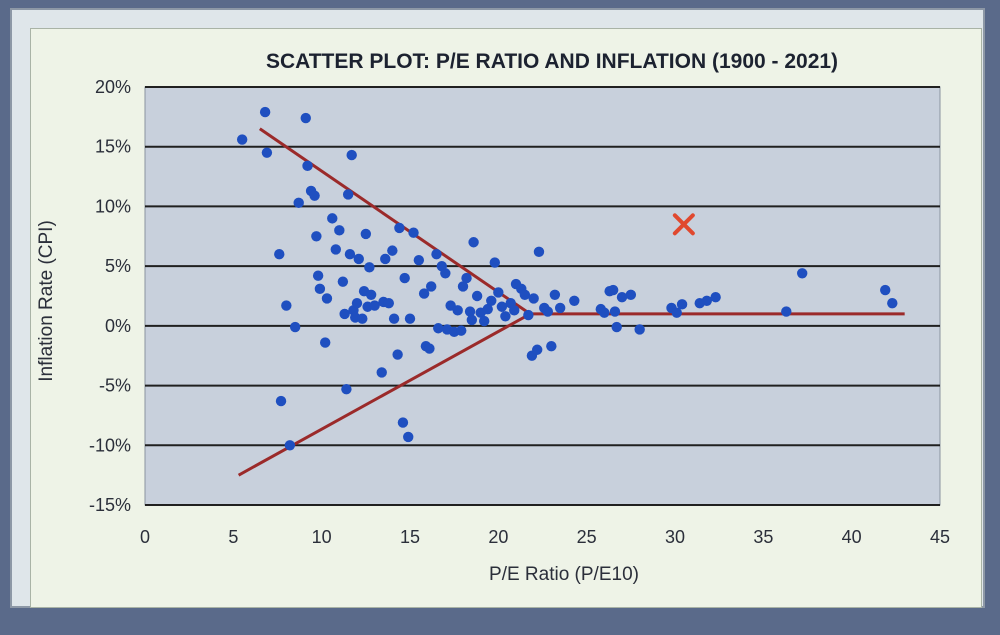  What do you see at coordinates (587, 537) in the screenshot?
I see `x-tick-label: 25` at bounding box center [587, 537].